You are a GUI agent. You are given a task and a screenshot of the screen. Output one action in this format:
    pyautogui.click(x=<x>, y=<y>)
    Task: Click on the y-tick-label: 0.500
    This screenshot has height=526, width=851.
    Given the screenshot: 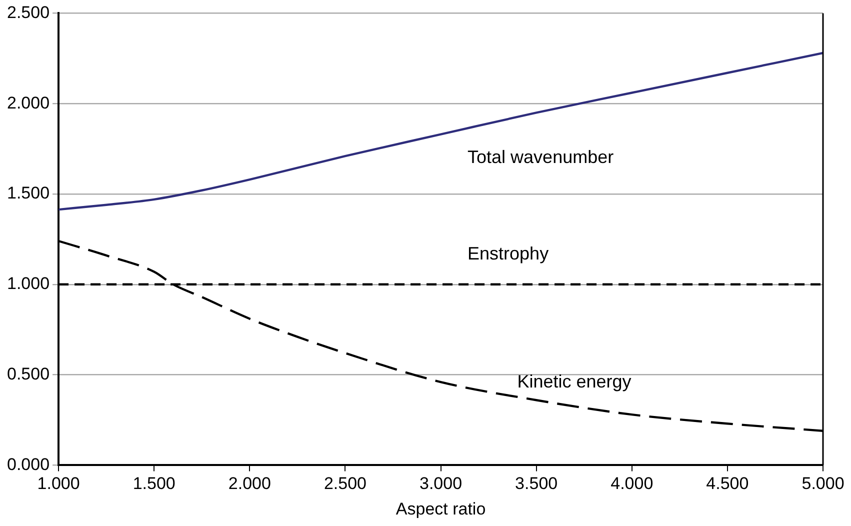 What is the action you would take?
    pyautogui.click(x=28, y=374)
    